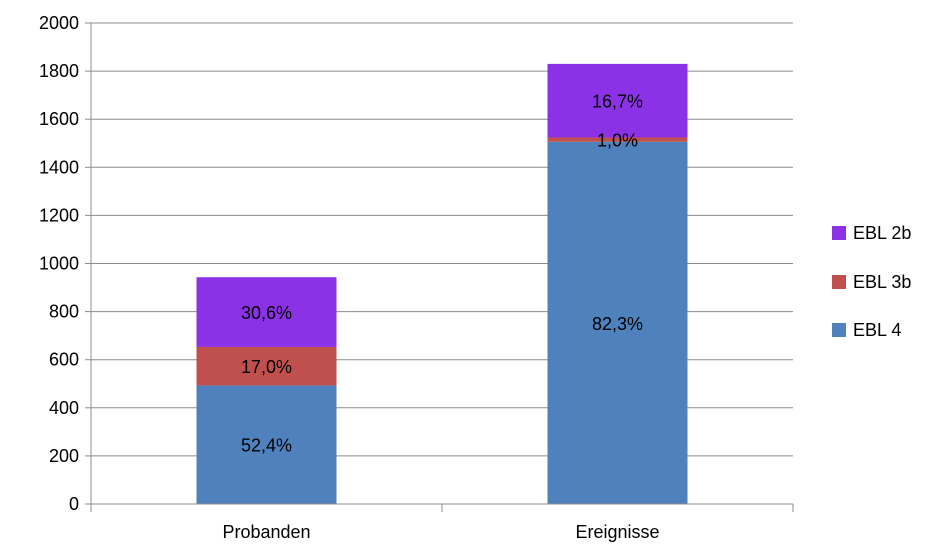 The height and width of the screenshot is (551, 930). What do you see at coordinates (882, 282) in the screenshot?
I see `legend-label: EBL 3b` at bounding box center [882, 282].